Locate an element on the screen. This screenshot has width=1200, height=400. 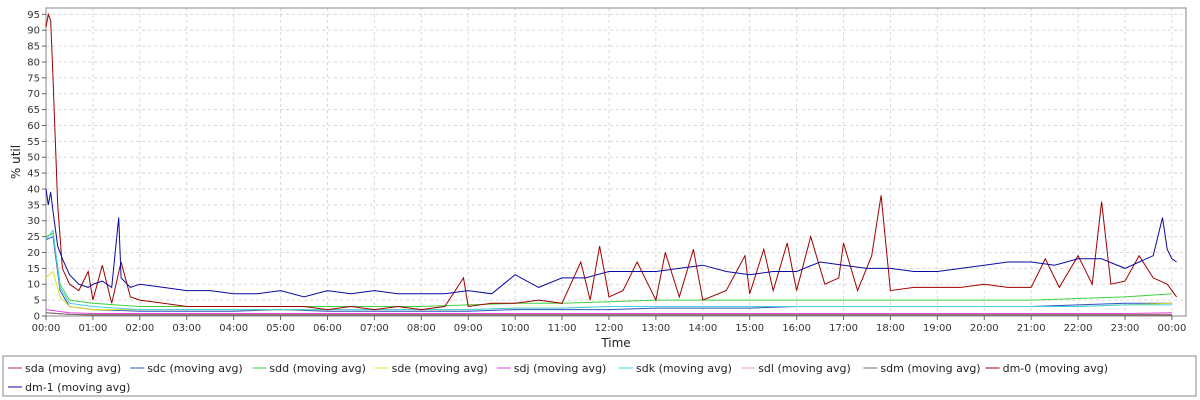
y-tick-label: 30 is located at coordinates (33, 221).